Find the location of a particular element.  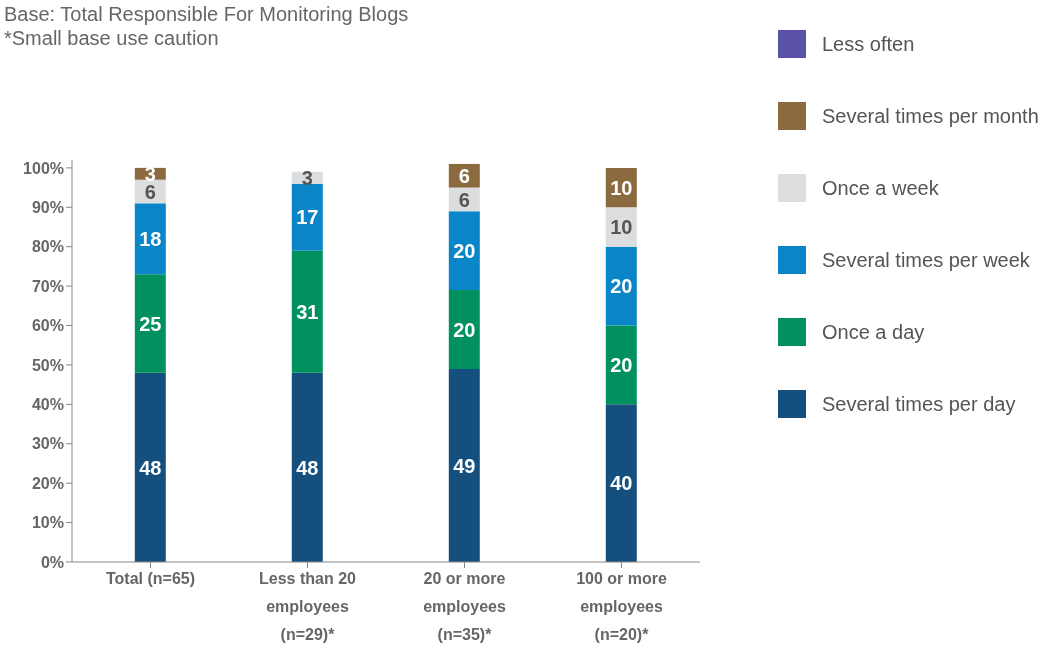

data-label: 18 is located at coordinates (150, 238).